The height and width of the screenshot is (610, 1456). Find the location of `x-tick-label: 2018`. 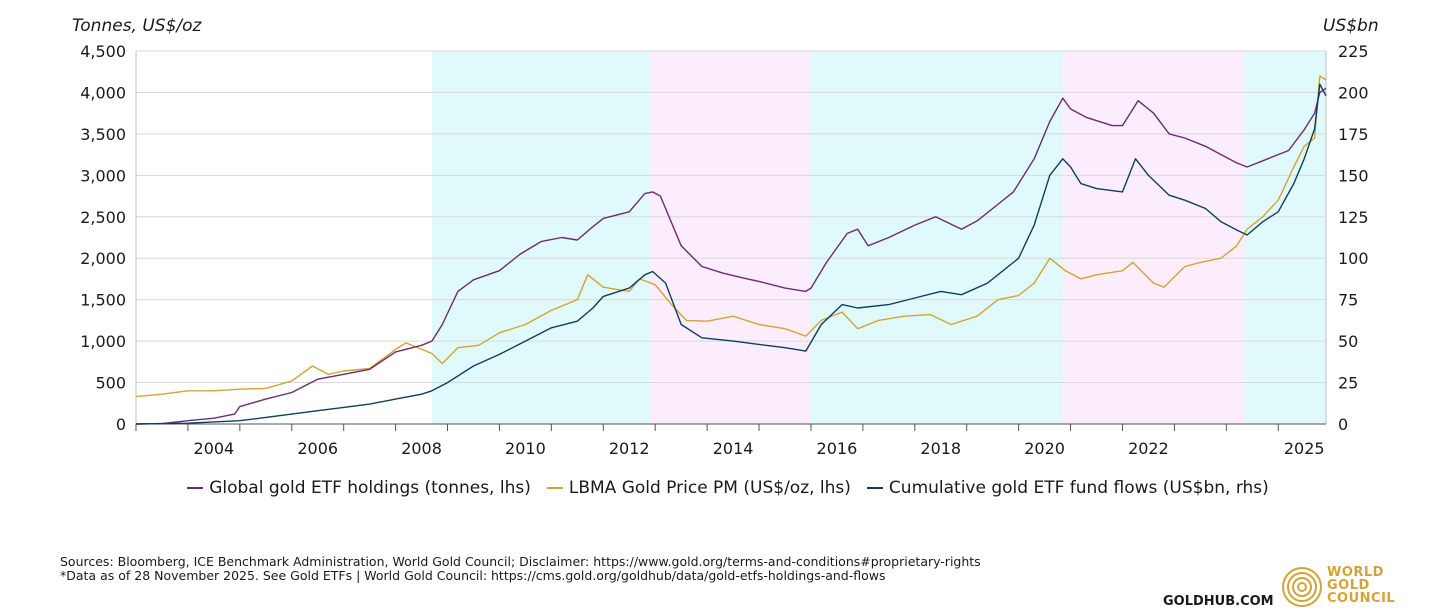

x-tick-label: 2018 is located at coordinates (940, 448).